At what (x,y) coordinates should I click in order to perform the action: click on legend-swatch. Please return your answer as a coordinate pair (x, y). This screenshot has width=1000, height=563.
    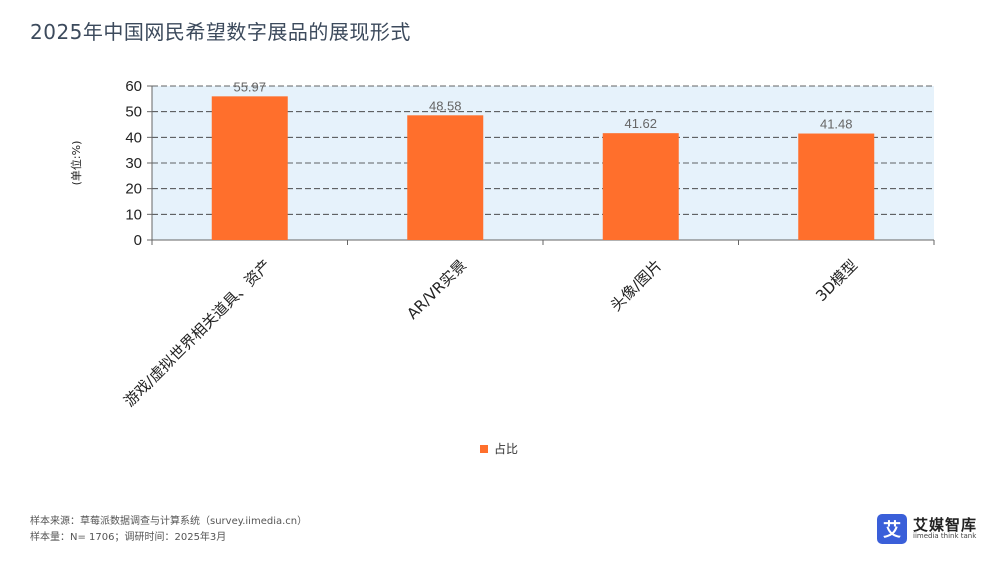
    Looking at the image, I should click on (484, 448).